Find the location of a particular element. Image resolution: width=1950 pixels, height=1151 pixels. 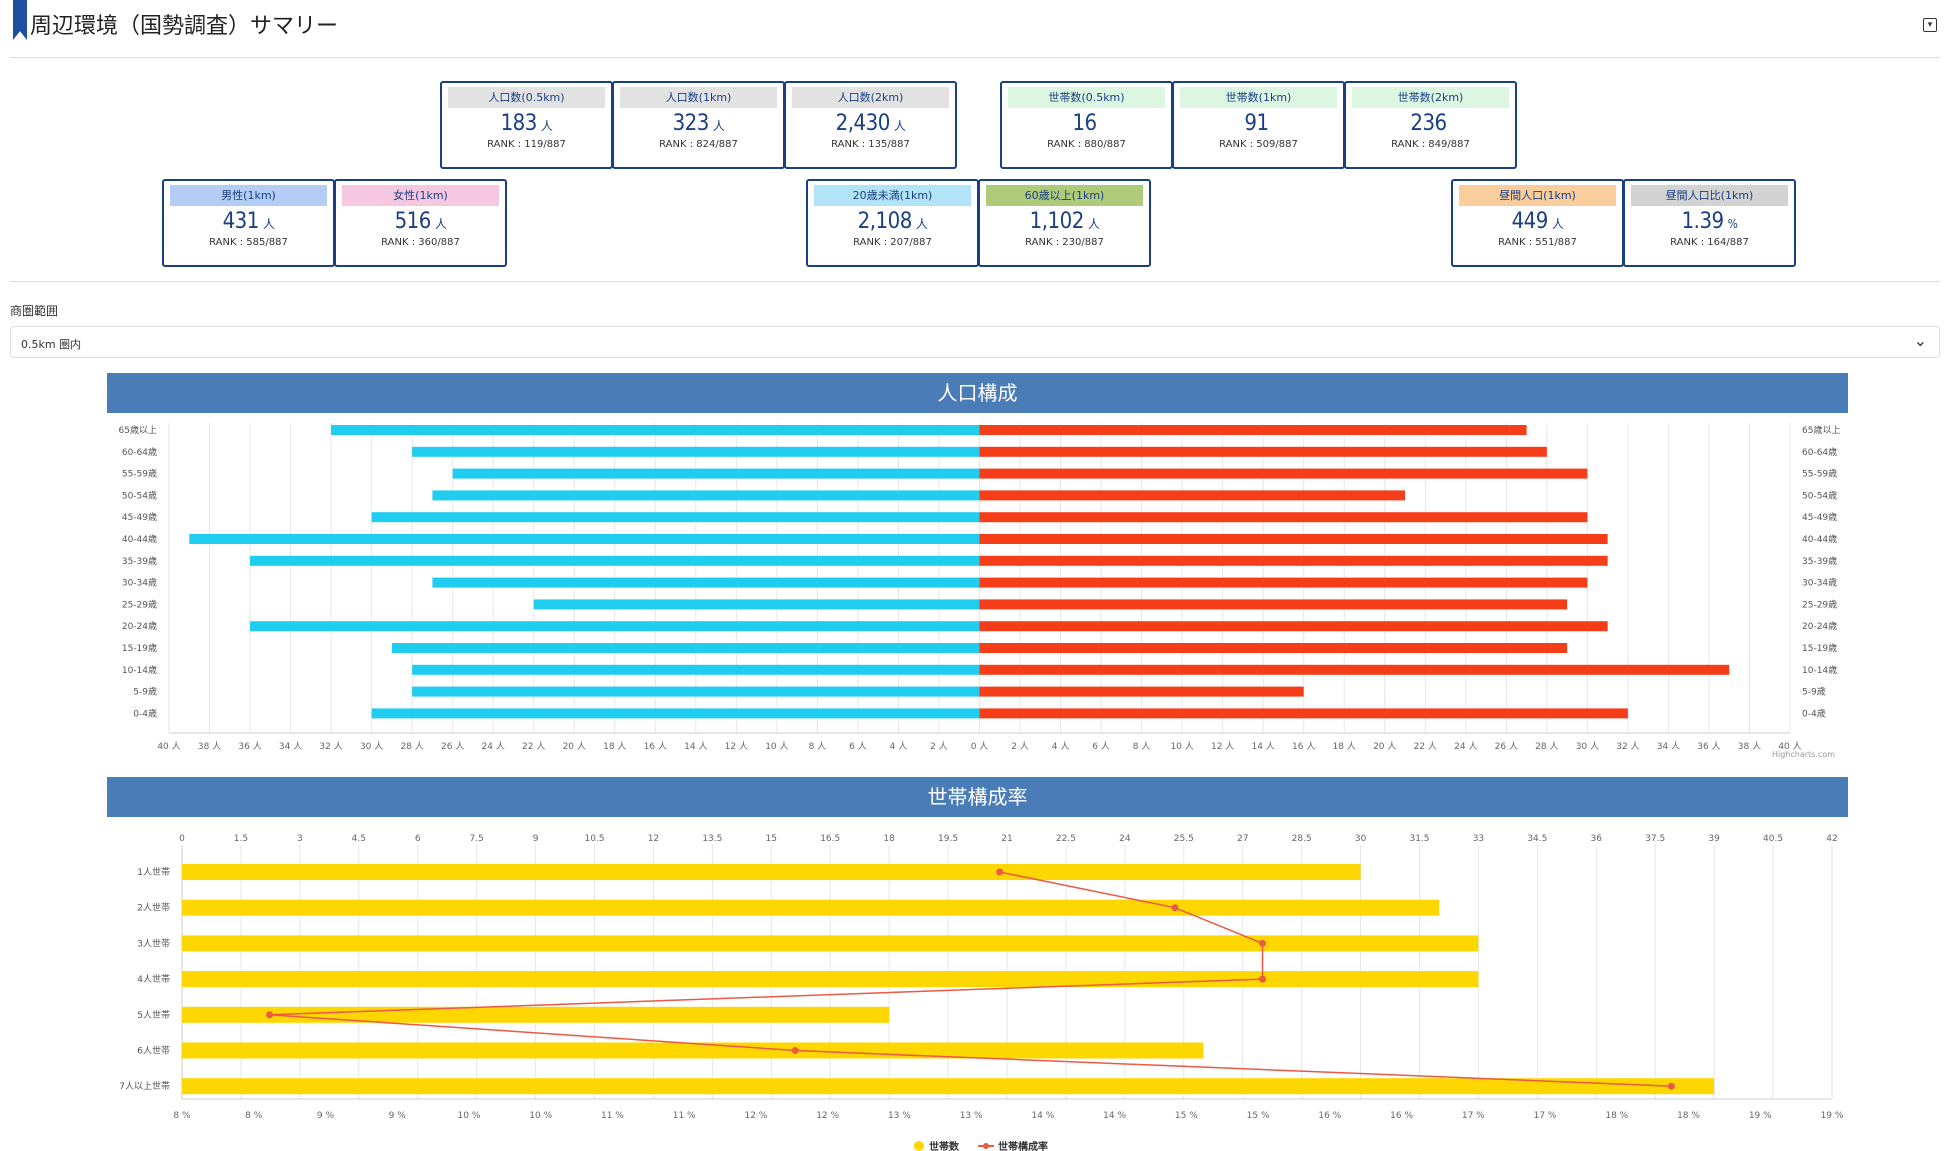

y-tick-label-left: 45-49歳 is located at coordinates (139, 517).